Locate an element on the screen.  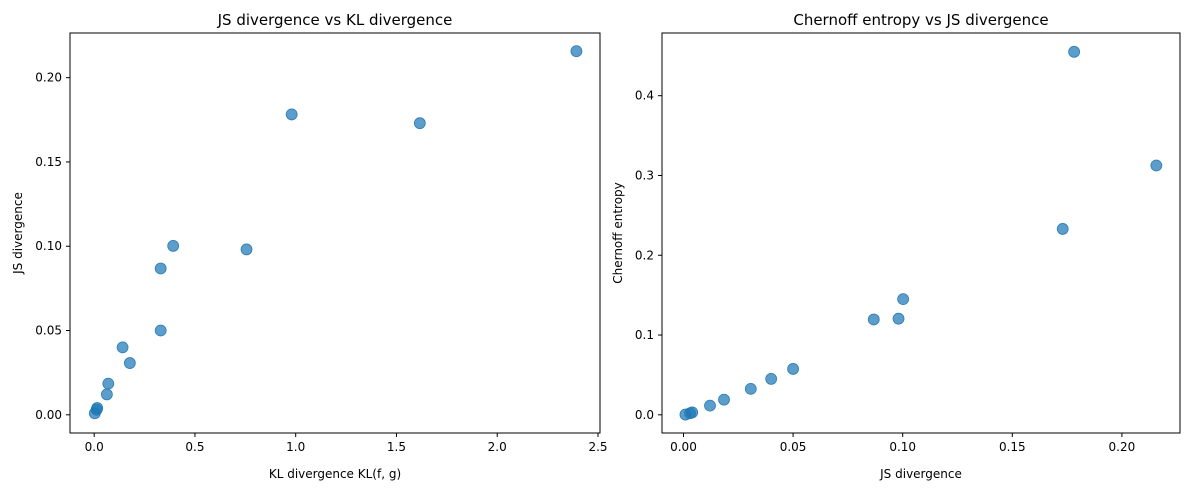
x-tick-label: 1.0 is located at coordinates (295, 447).